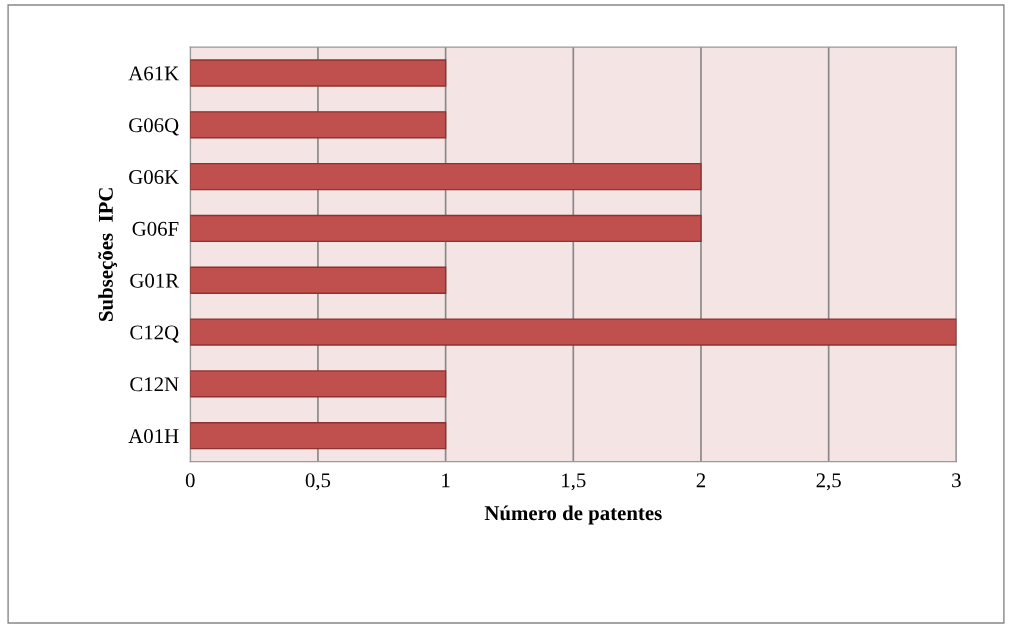 The image size is (1012, 628). What do you see at coordinates (153, 436) in the screenshot?
I see `y-tick-label: A01H` at bounding box center [153, 436].